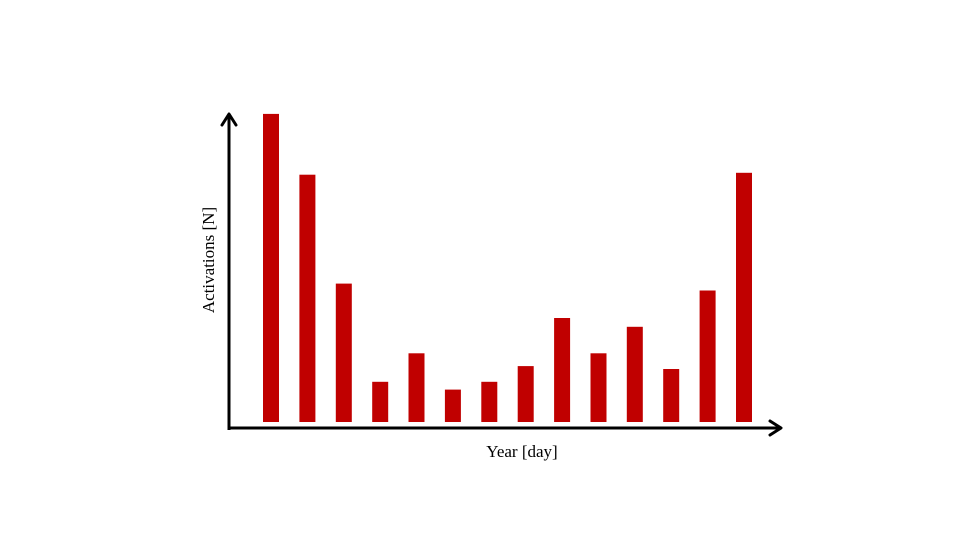  I want to click on x-axis-label: Year [day], so click(521, 451).